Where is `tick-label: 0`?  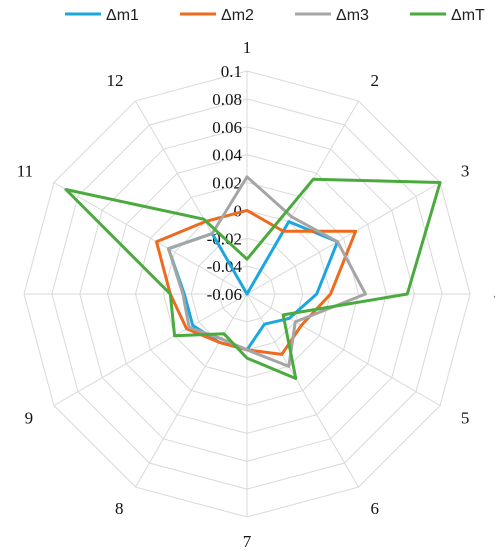 tick-label: 0 is located at coordinates (238, 210).